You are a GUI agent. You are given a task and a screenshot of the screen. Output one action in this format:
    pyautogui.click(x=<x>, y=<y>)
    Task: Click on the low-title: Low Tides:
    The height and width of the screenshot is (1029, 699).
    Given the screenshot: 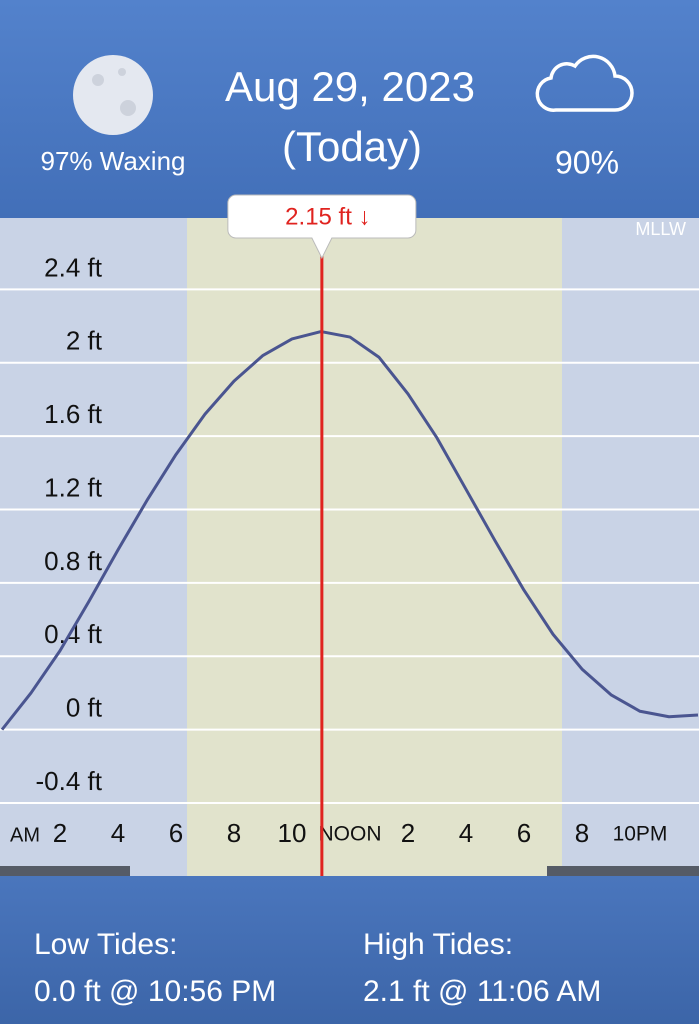 What is the action you would take?
    pyautogui.click(x=105, y=944)
    